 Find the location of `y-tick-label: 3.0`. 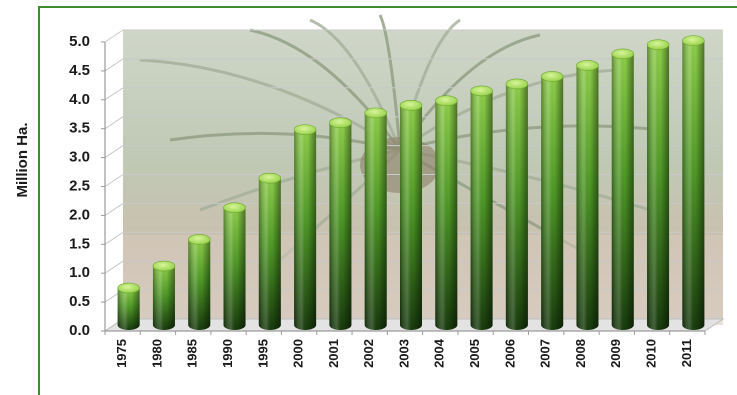

y-tick-label: 3.0 is located at coordinates (79, 157).